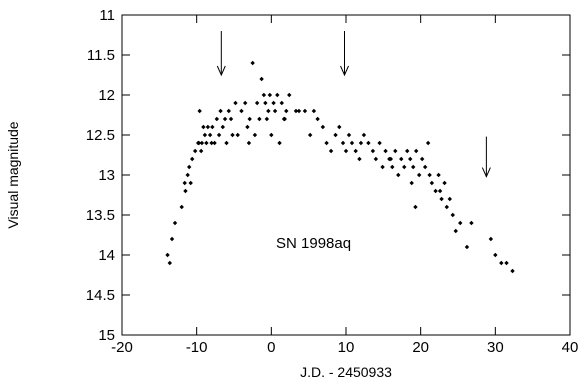  Describe the element at coordinates (346, 372) in the screenshot. I see `x-axis-title: J.D. - 2450933` at that location.